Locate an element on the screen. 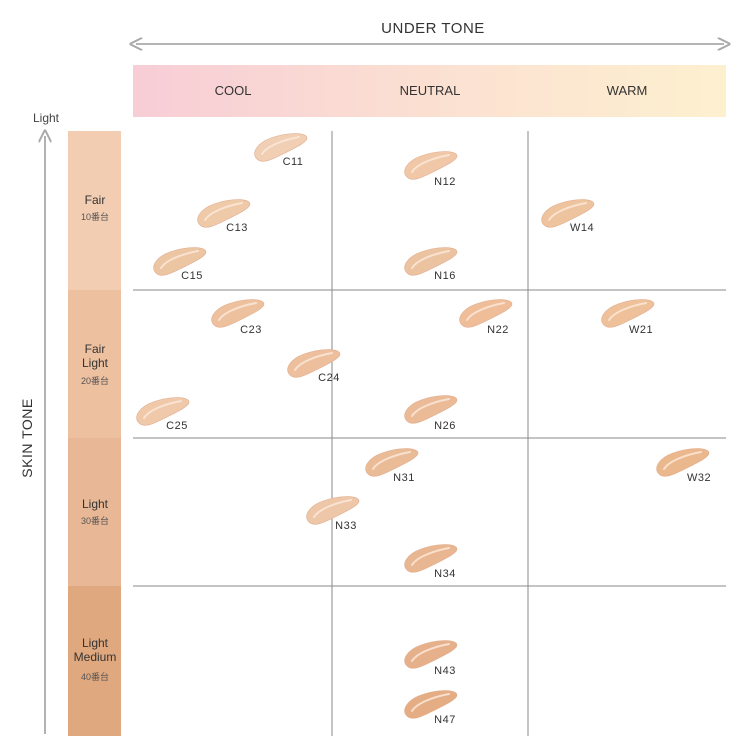 This screenshot has width=756, height=756. swatch-w21: W21 is located at coordinates (628, 317).